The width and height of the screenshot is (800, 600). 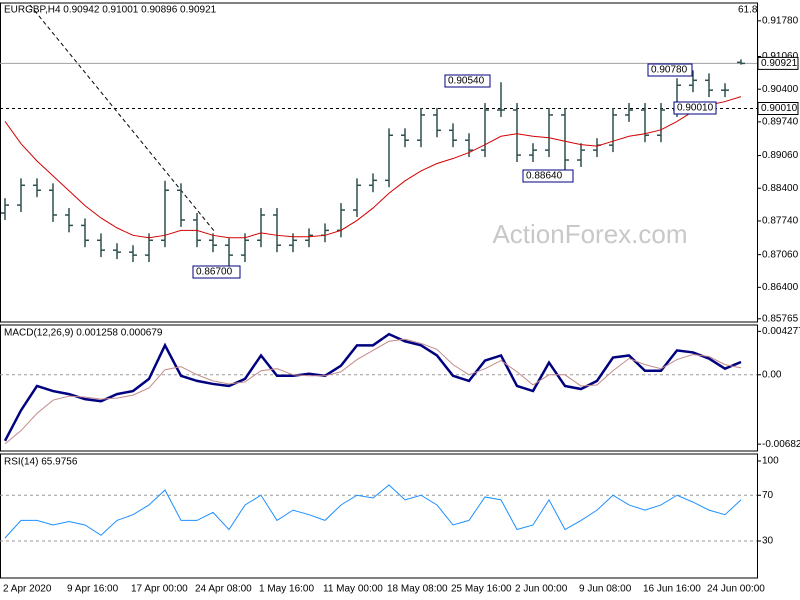 I want to click on y-tick-label: 70, so click(x=768, y=495).